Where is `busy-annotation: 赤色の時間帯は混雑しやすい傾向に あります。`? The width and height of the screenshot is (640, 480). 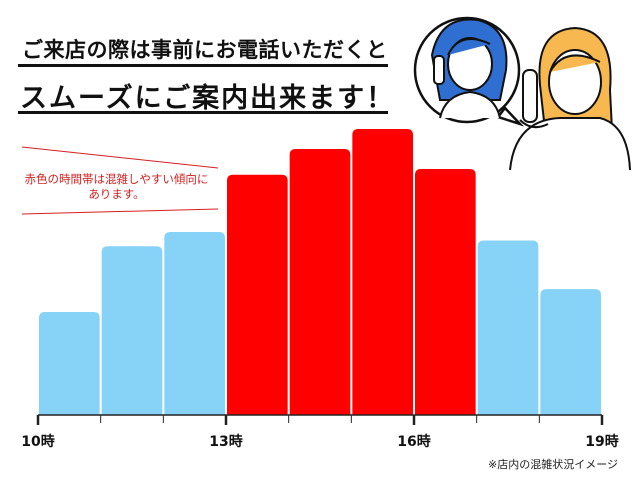
busy-annotation: 赤色の時間帯は混雑しやすい傾向に あります。 is located at coordinates (116, 187).